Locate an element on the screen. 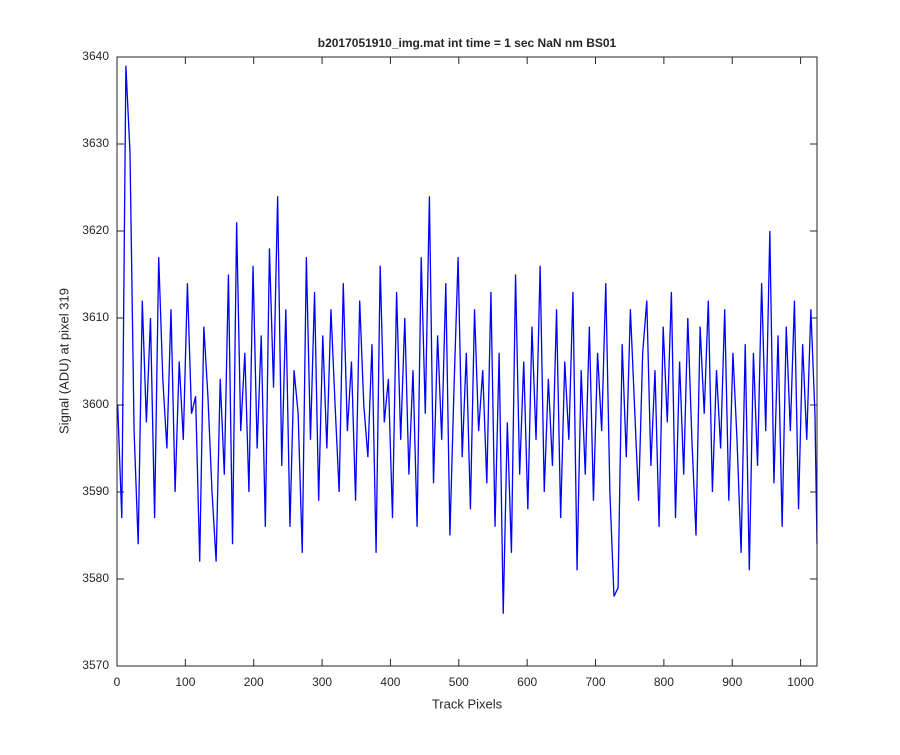 Image resolution: width=900 pixels, height=755 pixels. y-tick-label: 3640 is located at coordinates (95, 56).